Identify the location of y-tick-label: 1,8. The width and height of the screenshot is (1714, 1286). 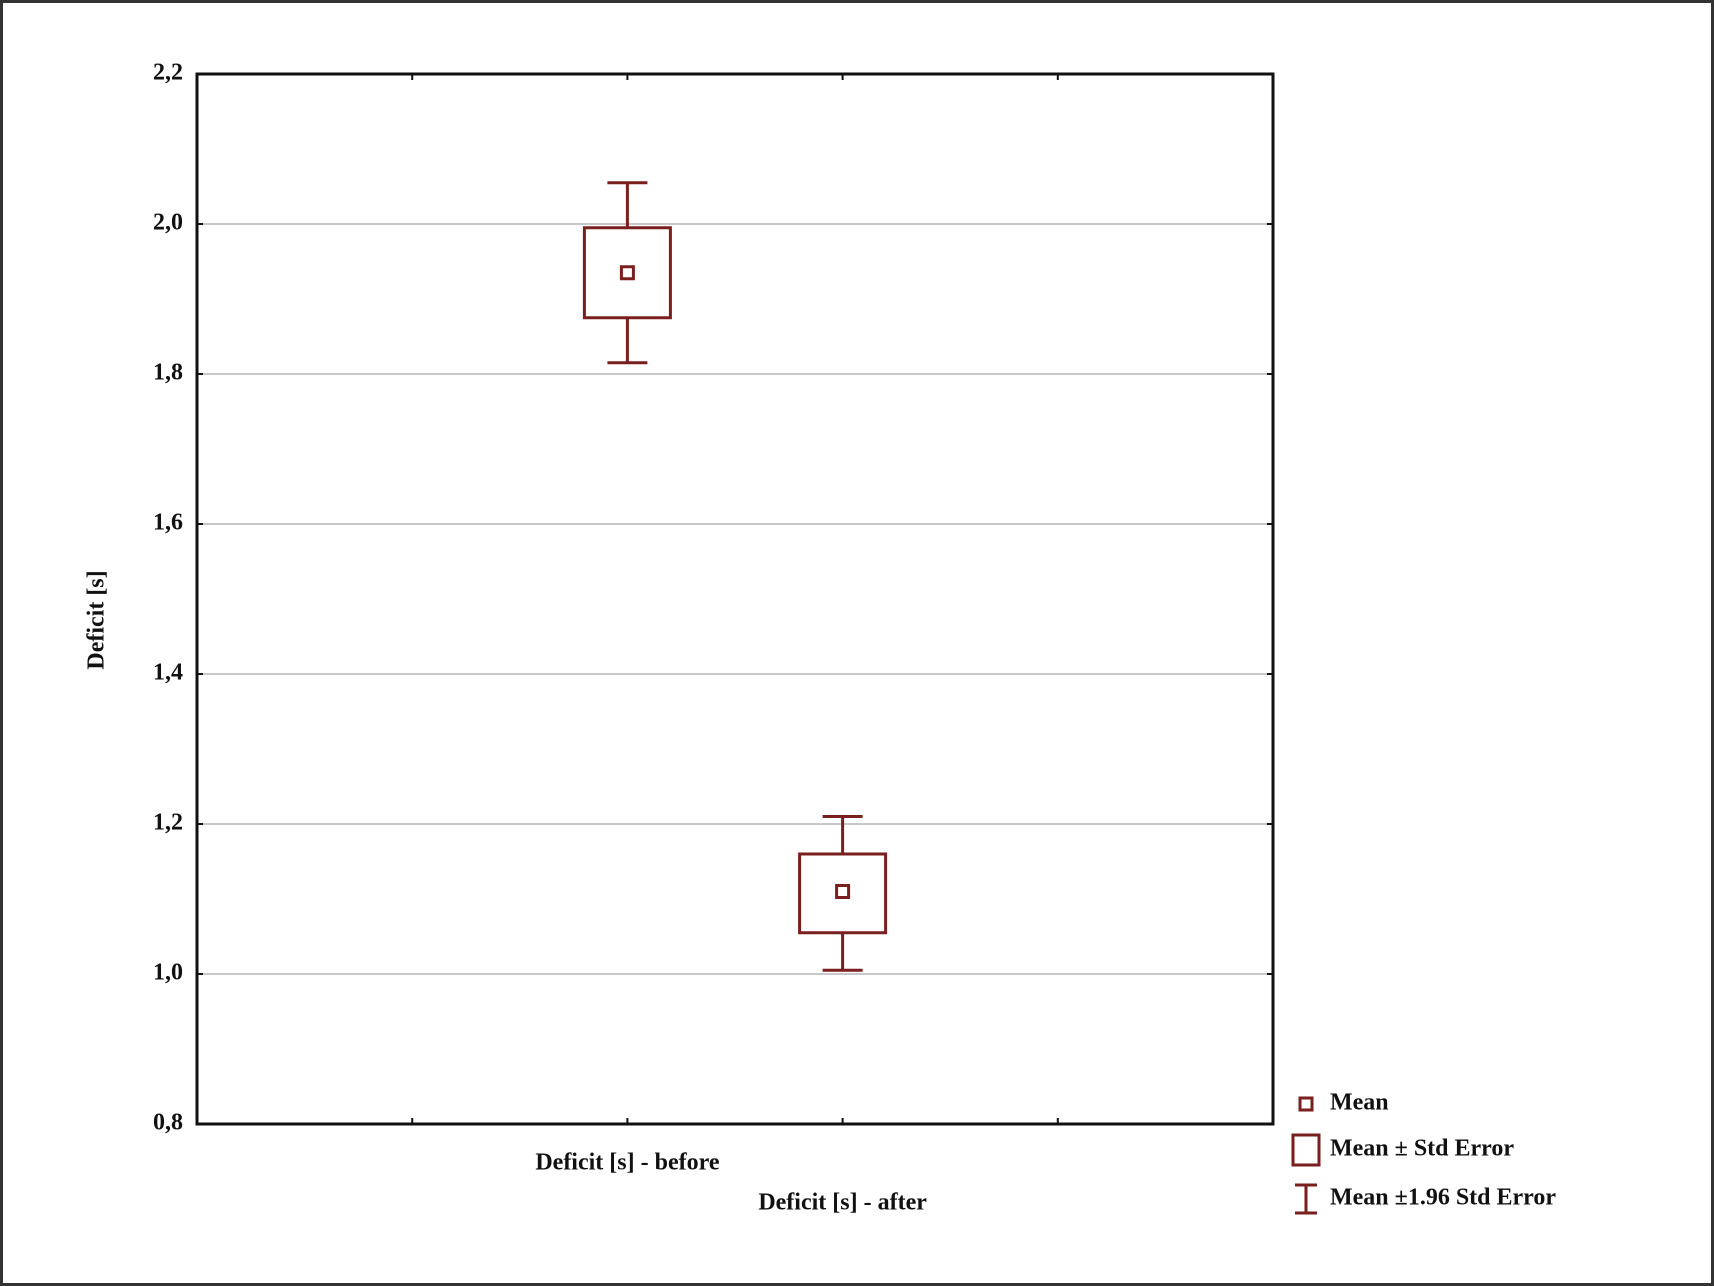
(168, 373).